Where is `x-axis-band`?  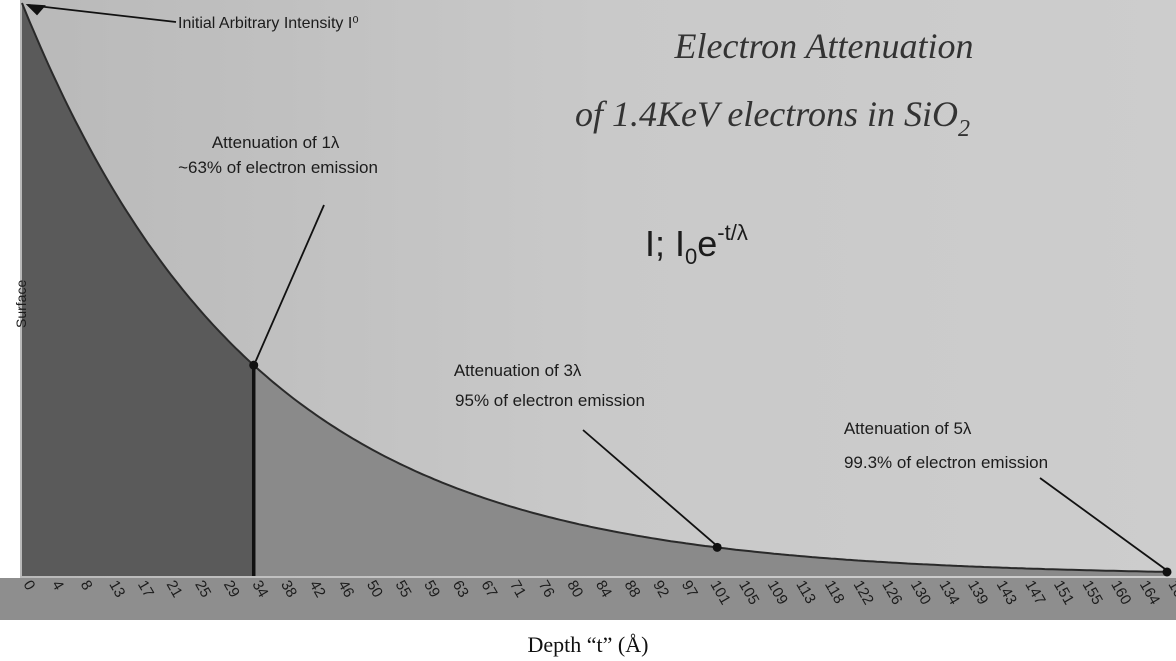
x-axis-band is located at coordinates (588, 599).